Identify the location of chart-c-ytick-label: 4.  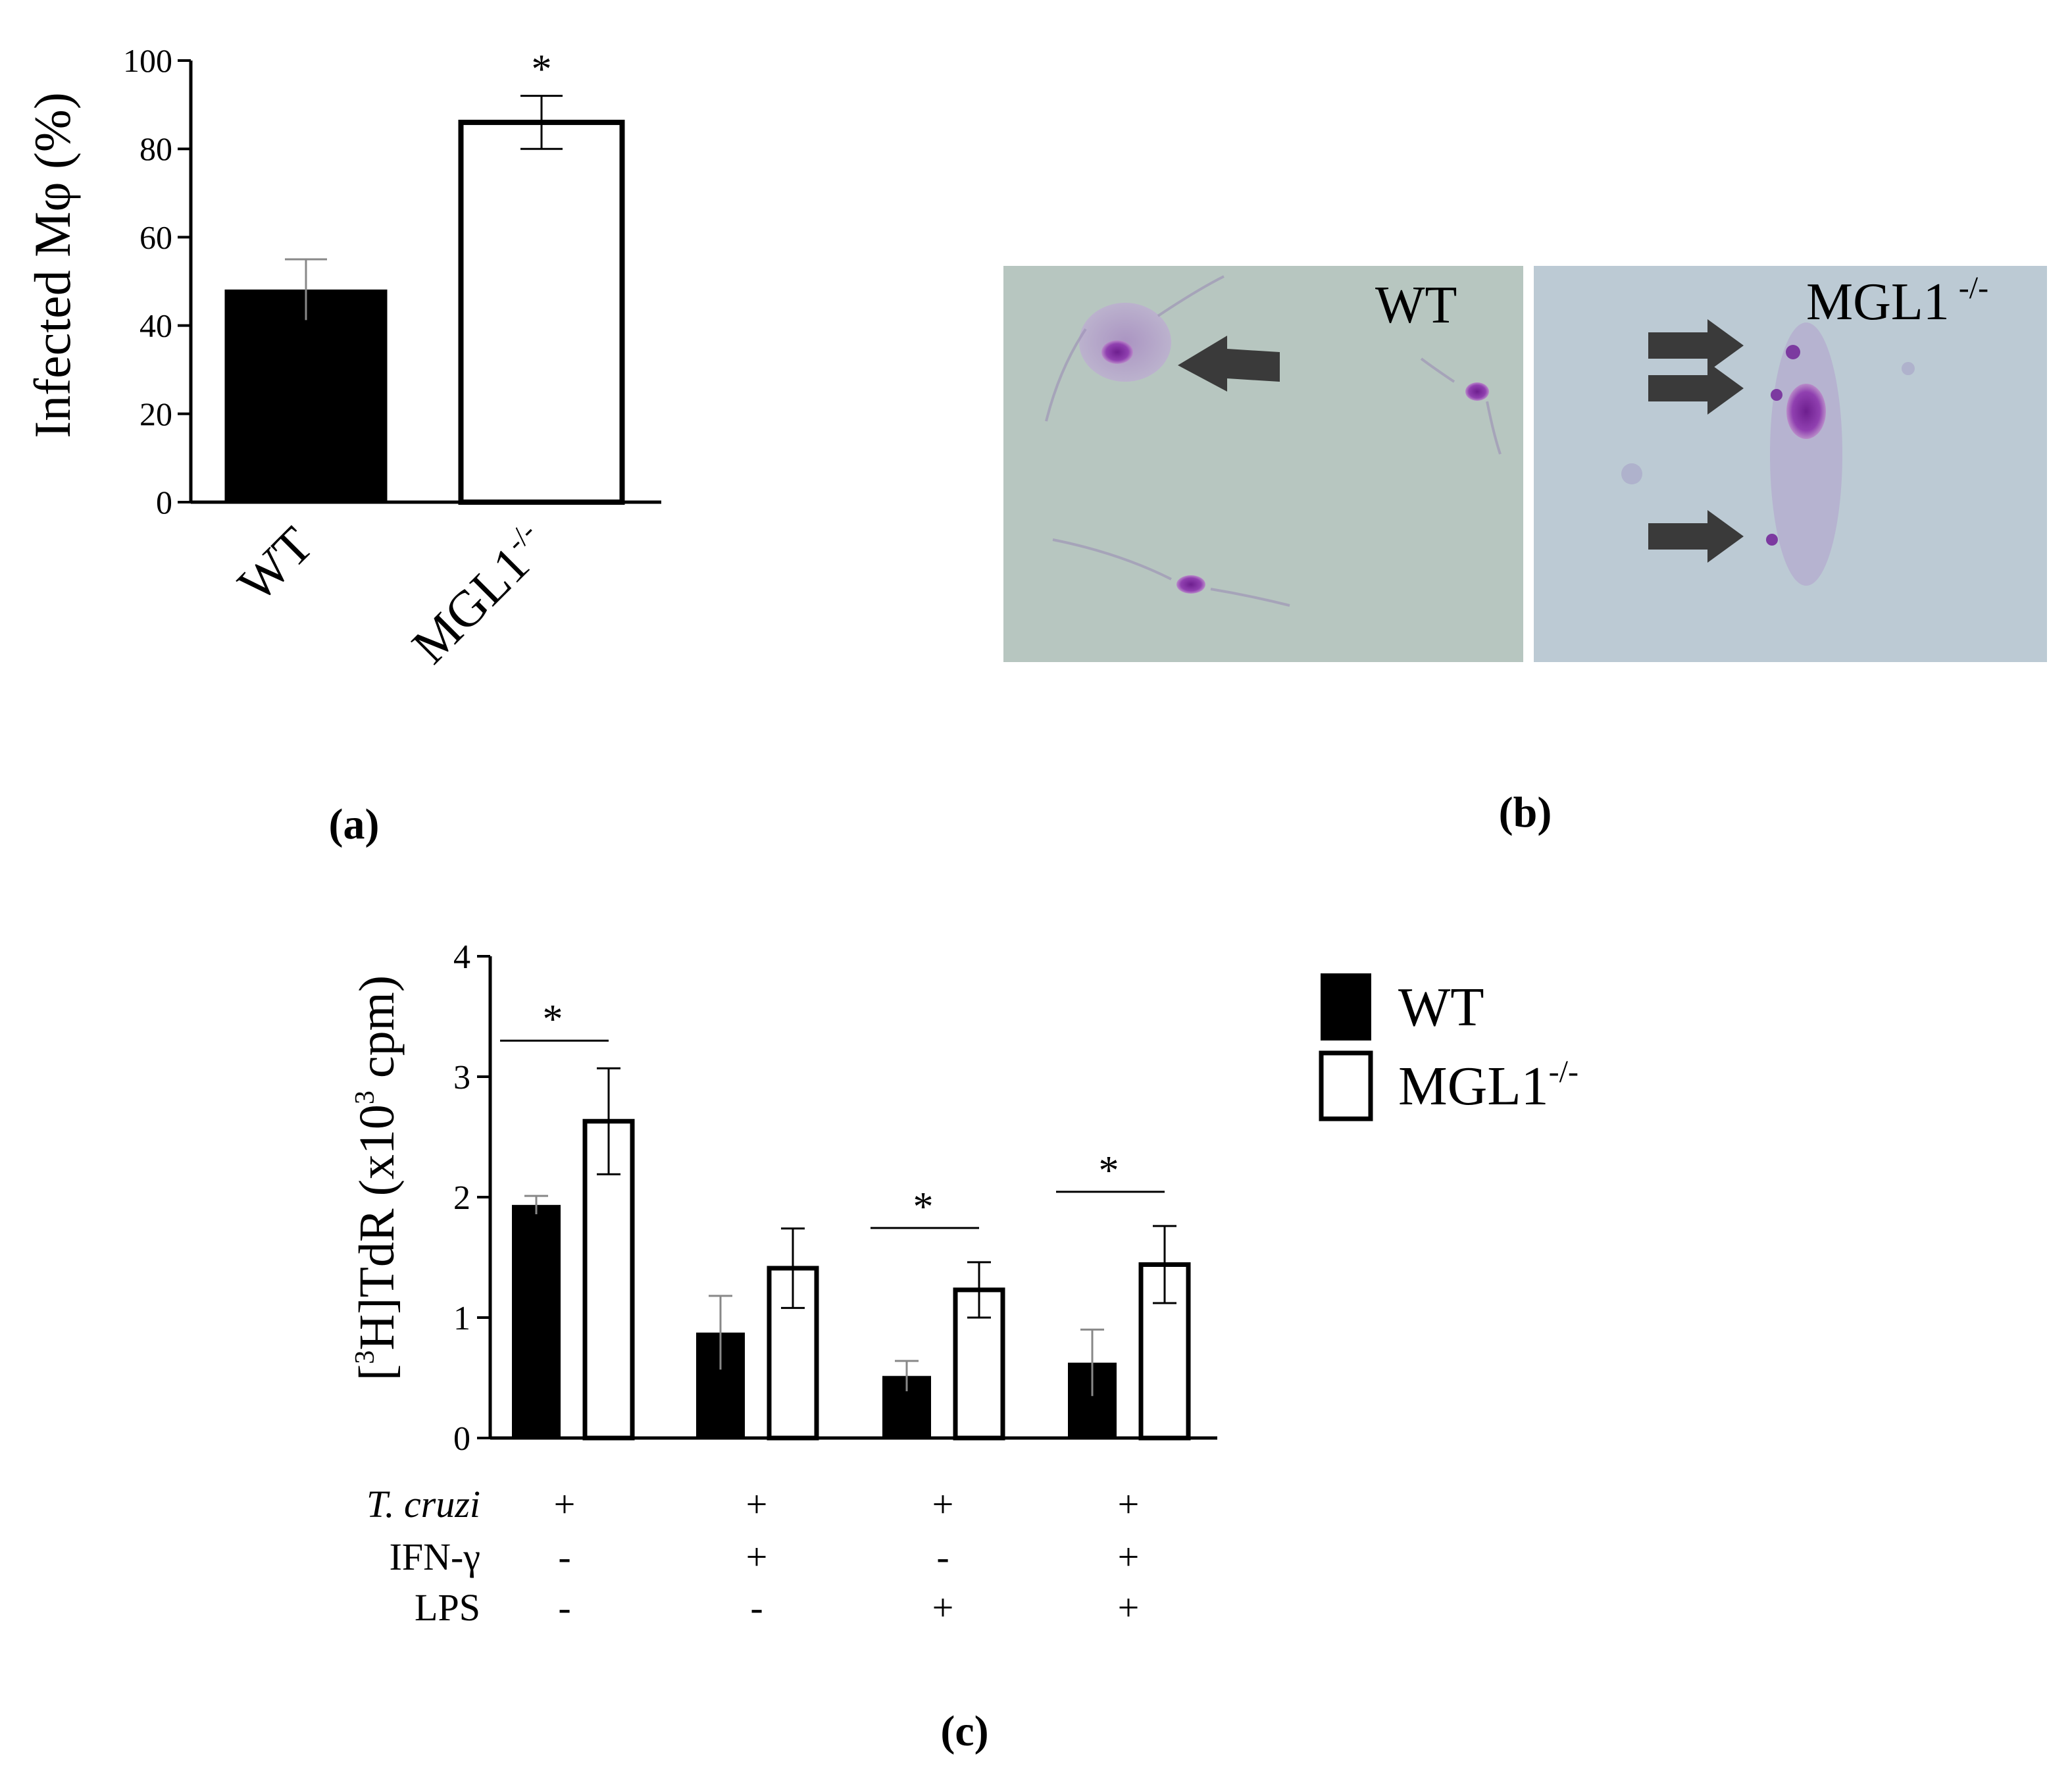
(461, 957).